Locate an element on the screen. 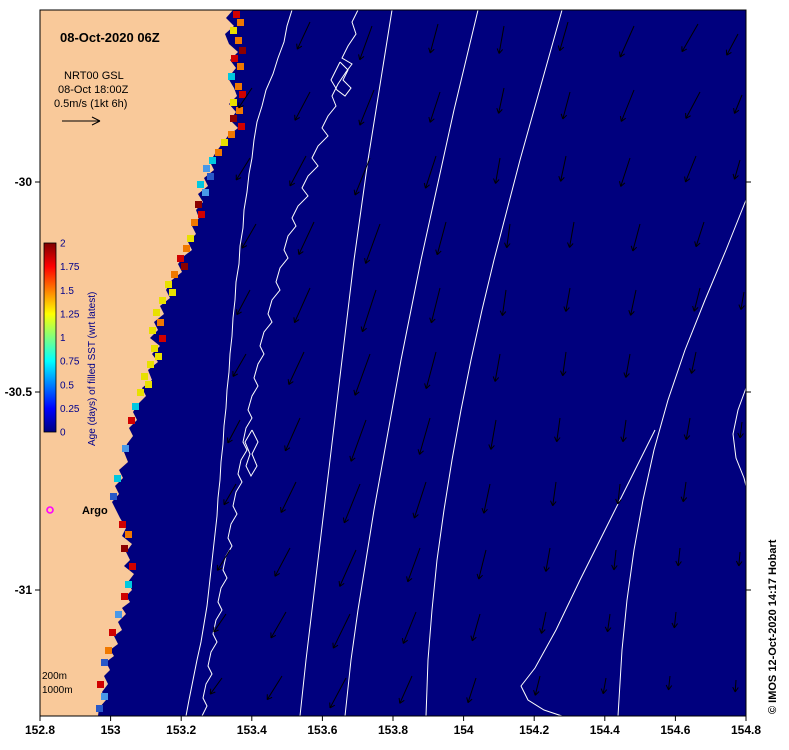 The image size is (789, 750). depth-1000m-label: 1000m is located at coordinates (57, 690).